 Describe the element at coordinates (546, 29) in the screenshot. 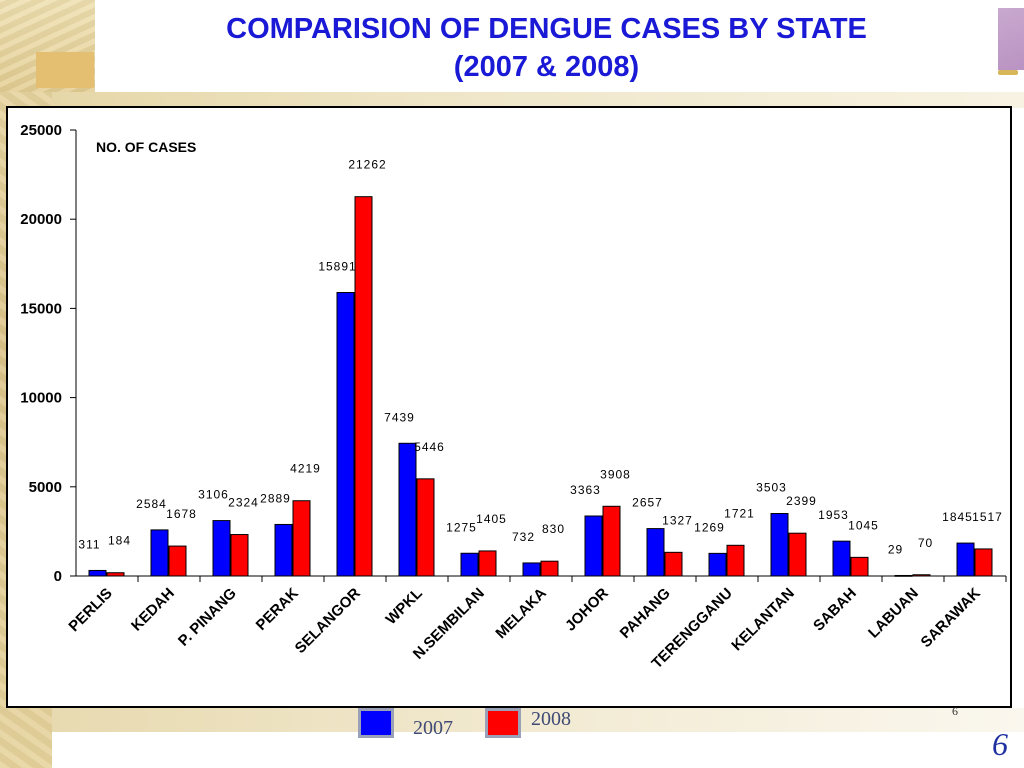

I see `slide-title-line1: COMPARISION OF DENGUE CASES BY STATE` at that location.